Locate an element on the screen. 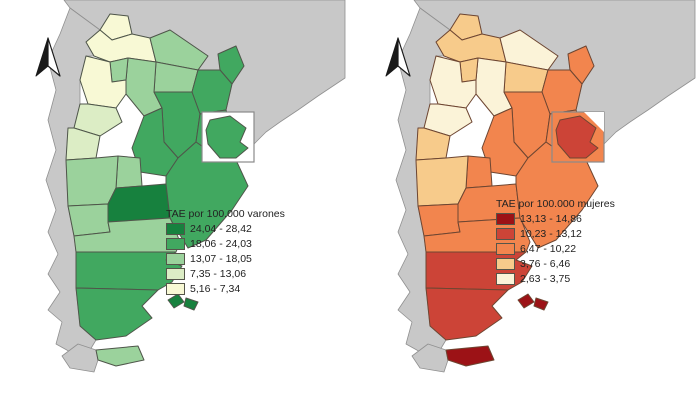  legend-title: TAE por 100.000 mujeres is located at coordinates (555, 204).